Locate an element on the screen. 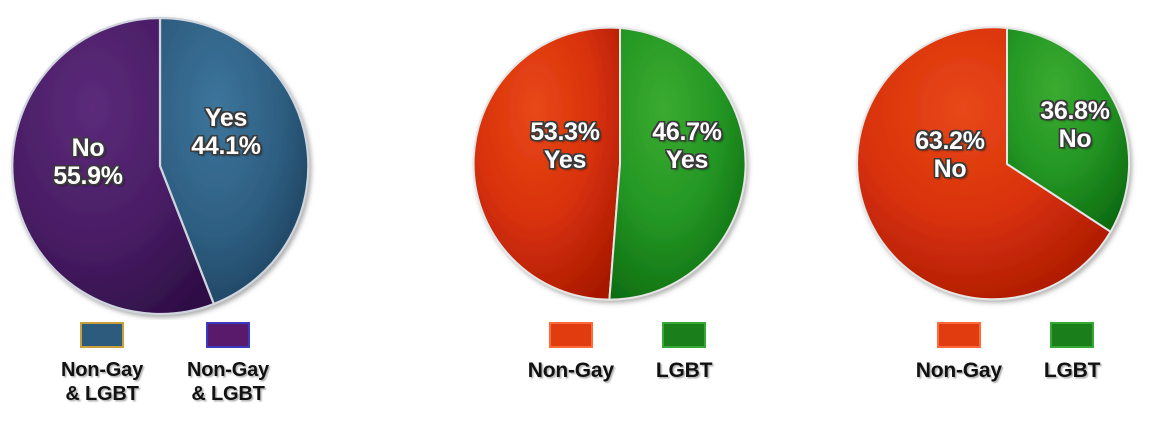 The height and width of the screenshot is (428, 1153). legend-2-item-non-gay: Non-Gay is located at coordinates (571, 353).